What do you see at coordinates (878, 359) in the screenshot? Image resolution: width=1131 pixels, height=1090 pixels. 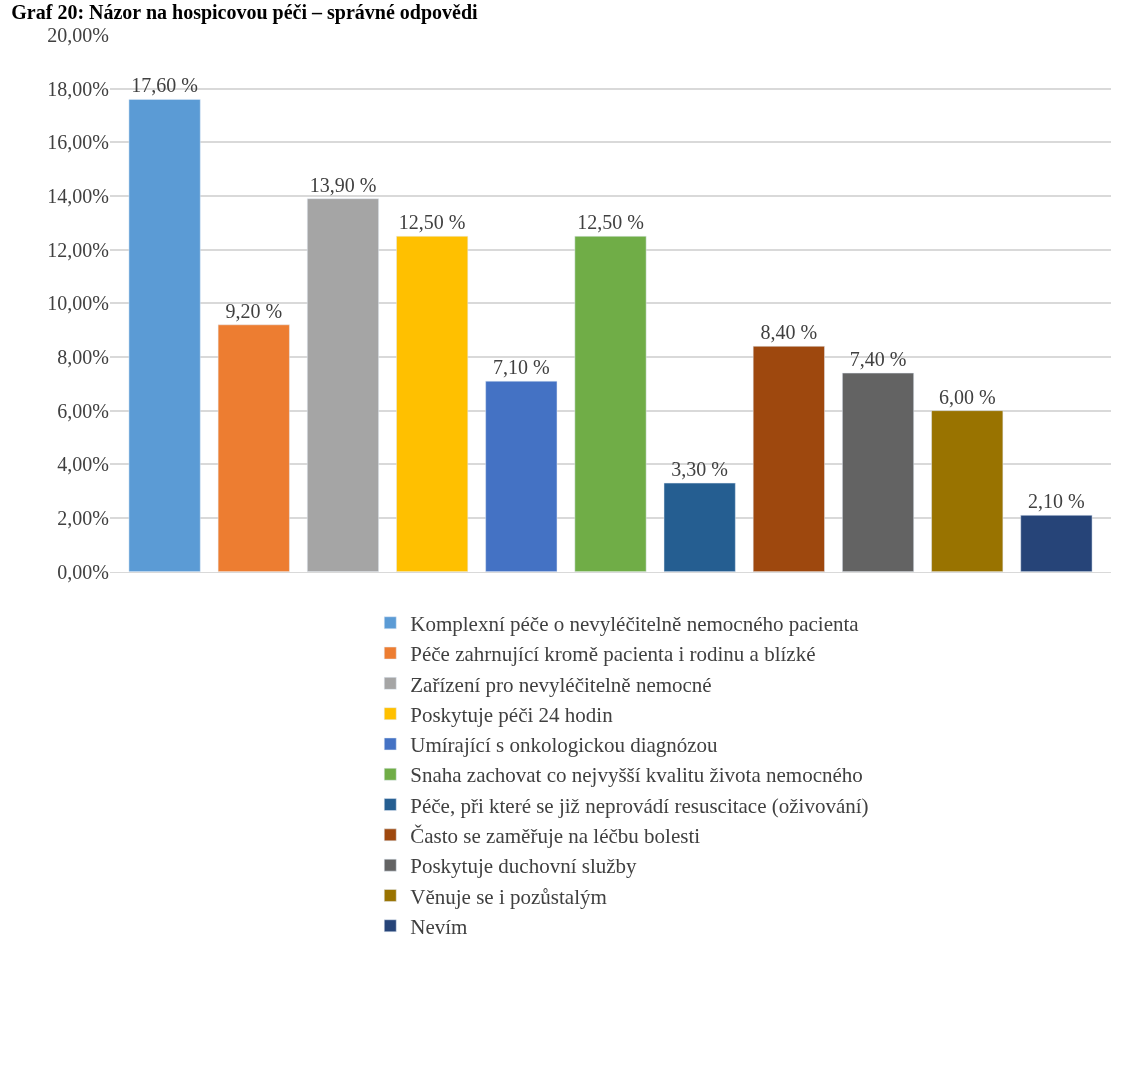 I see `data-label: 7,40 %` at bounding box center [878, 359].